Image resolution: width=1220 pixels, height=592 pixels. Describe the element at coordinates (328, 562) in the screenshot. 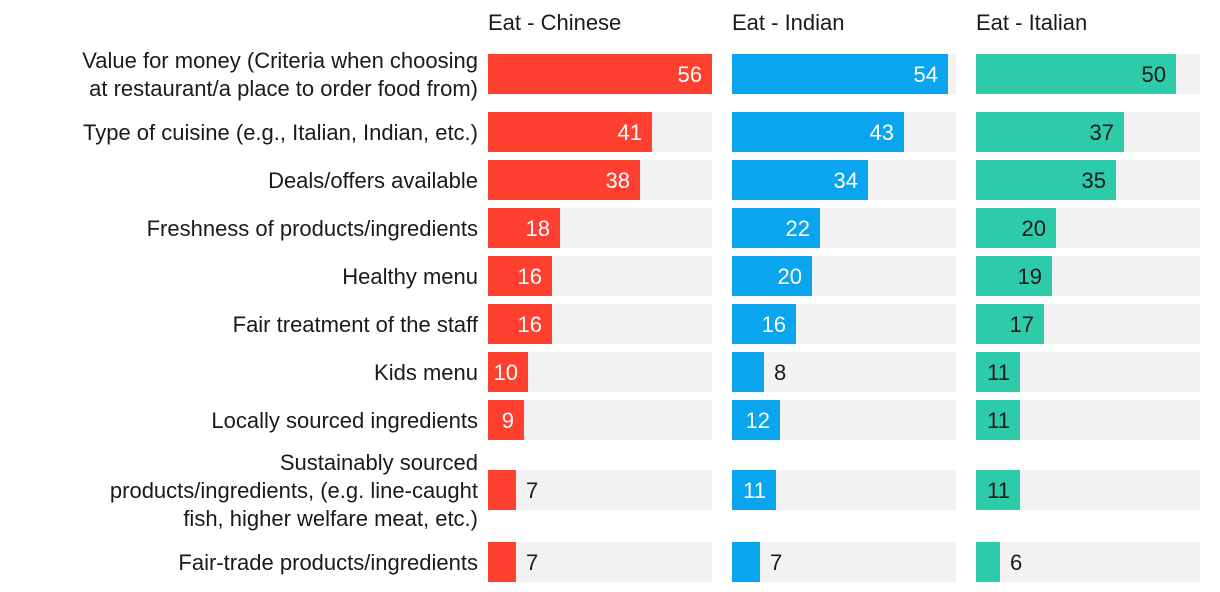

I see `category-label-9: Fair-trade products/ingredients` at that location.